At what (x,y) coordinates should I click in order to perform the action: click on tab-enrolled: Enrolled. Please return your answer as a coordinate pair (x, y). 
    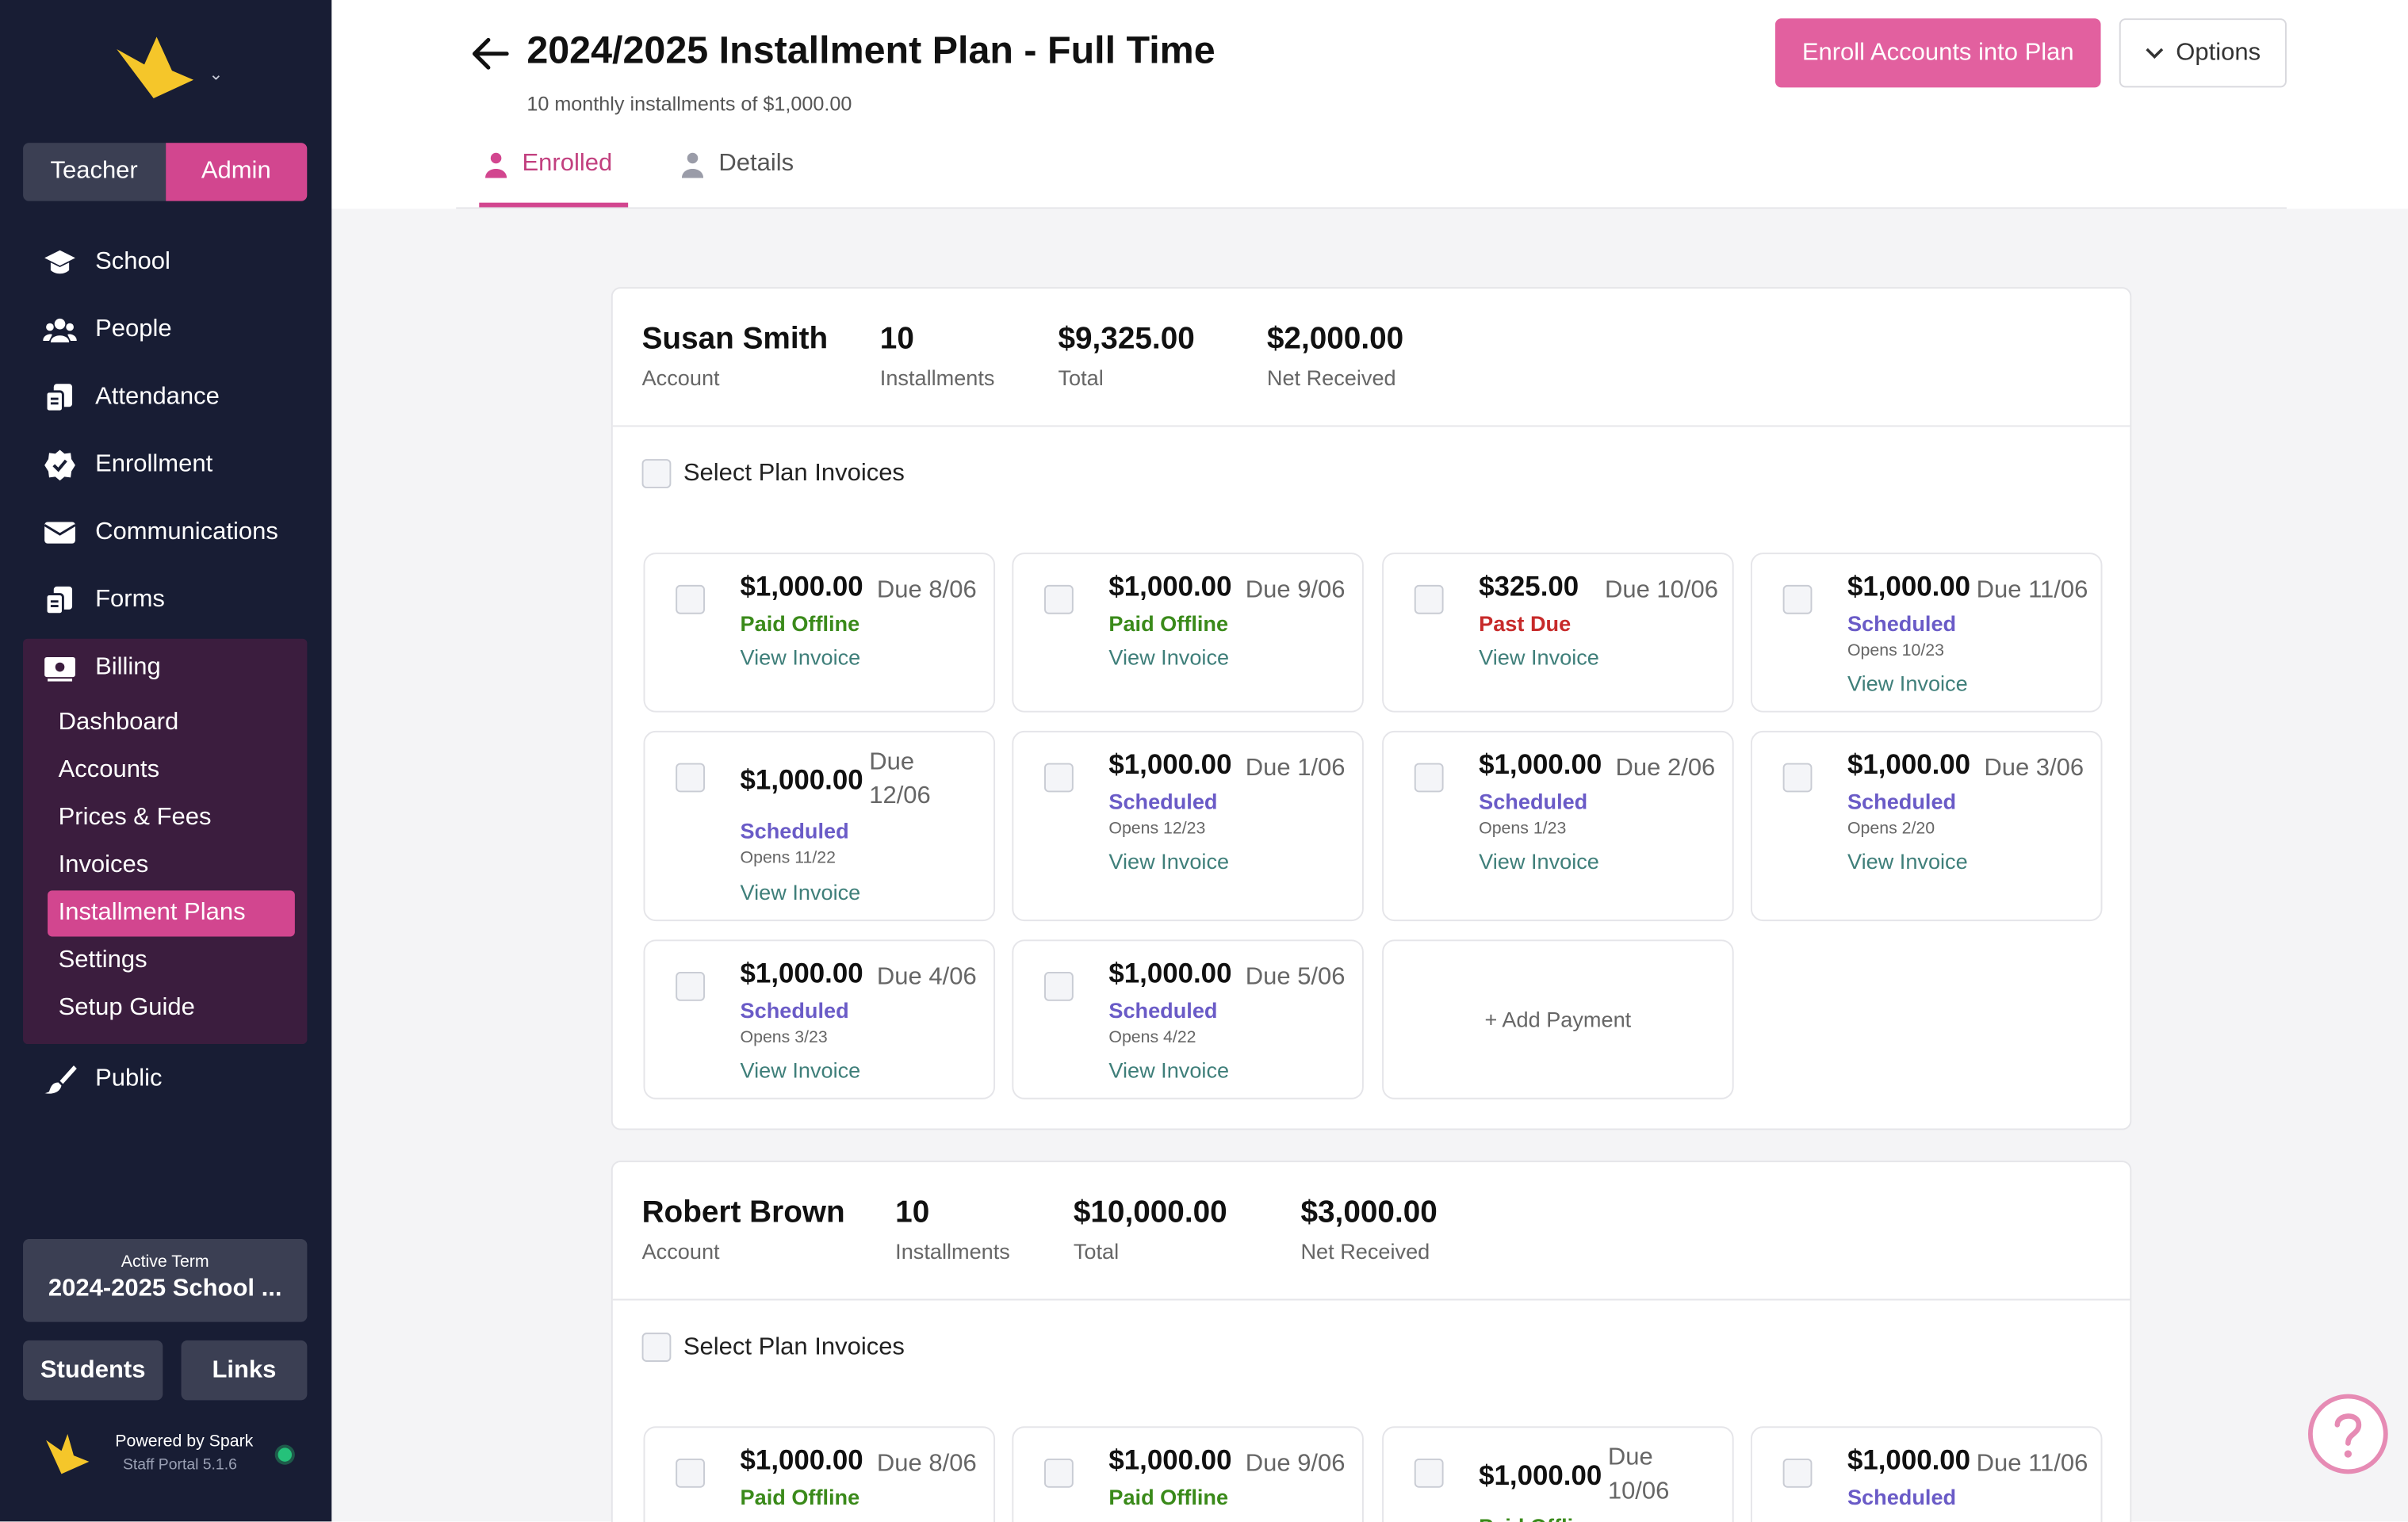
    Looking at the image, I should click on (548, 164).